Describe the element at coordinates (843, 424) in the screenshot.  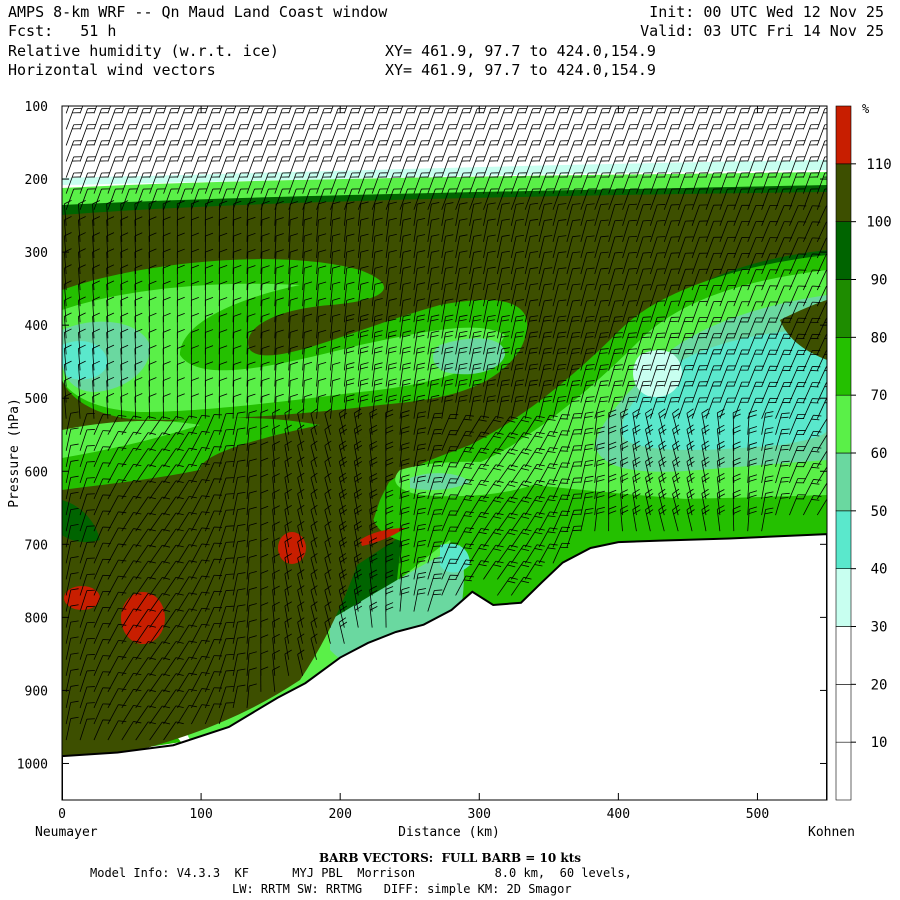
I see `colorbar-segment` at that location.